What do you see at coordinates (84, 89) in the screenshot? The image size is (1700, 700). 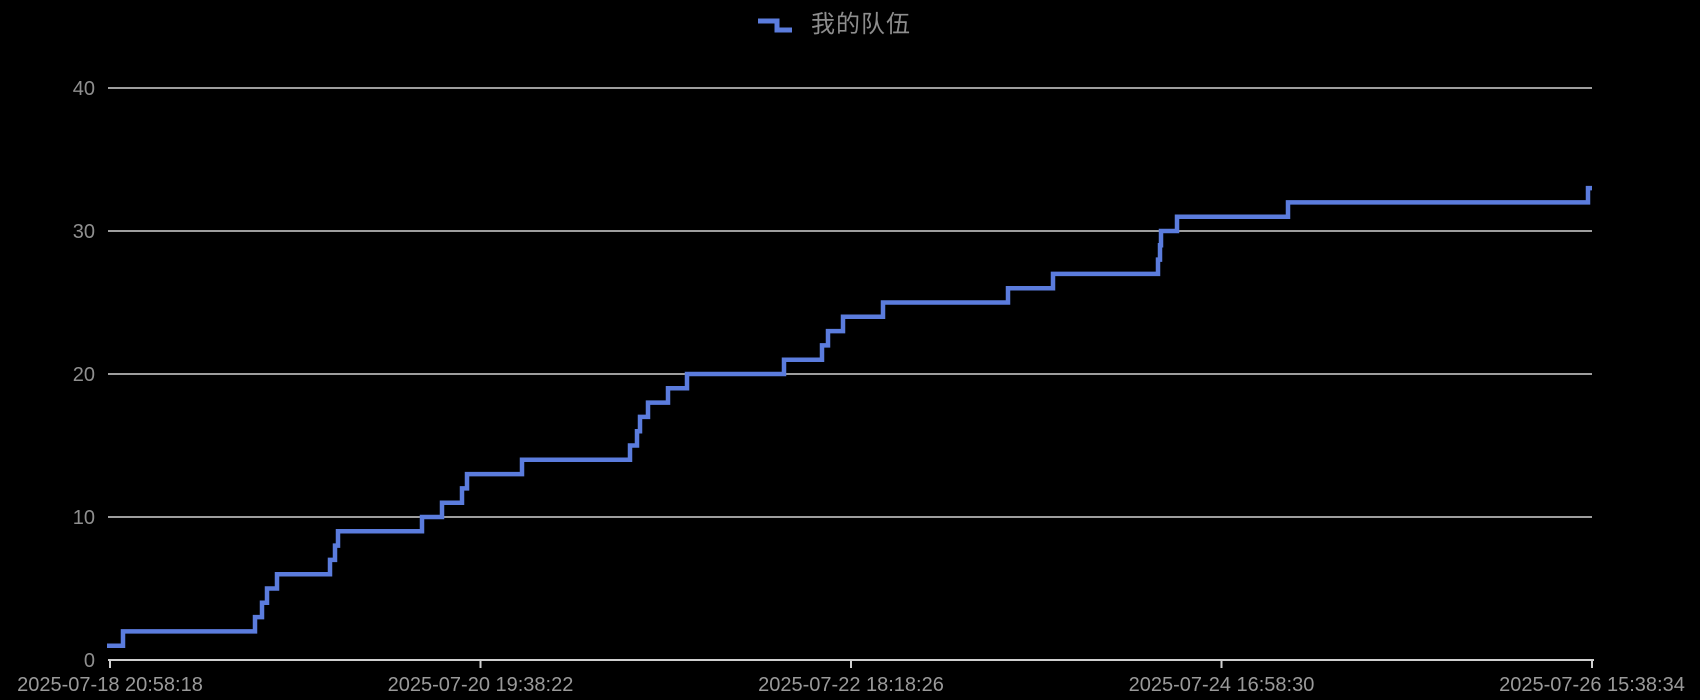 I see `y-tick-label: 40` at bounding box center [84, 89].